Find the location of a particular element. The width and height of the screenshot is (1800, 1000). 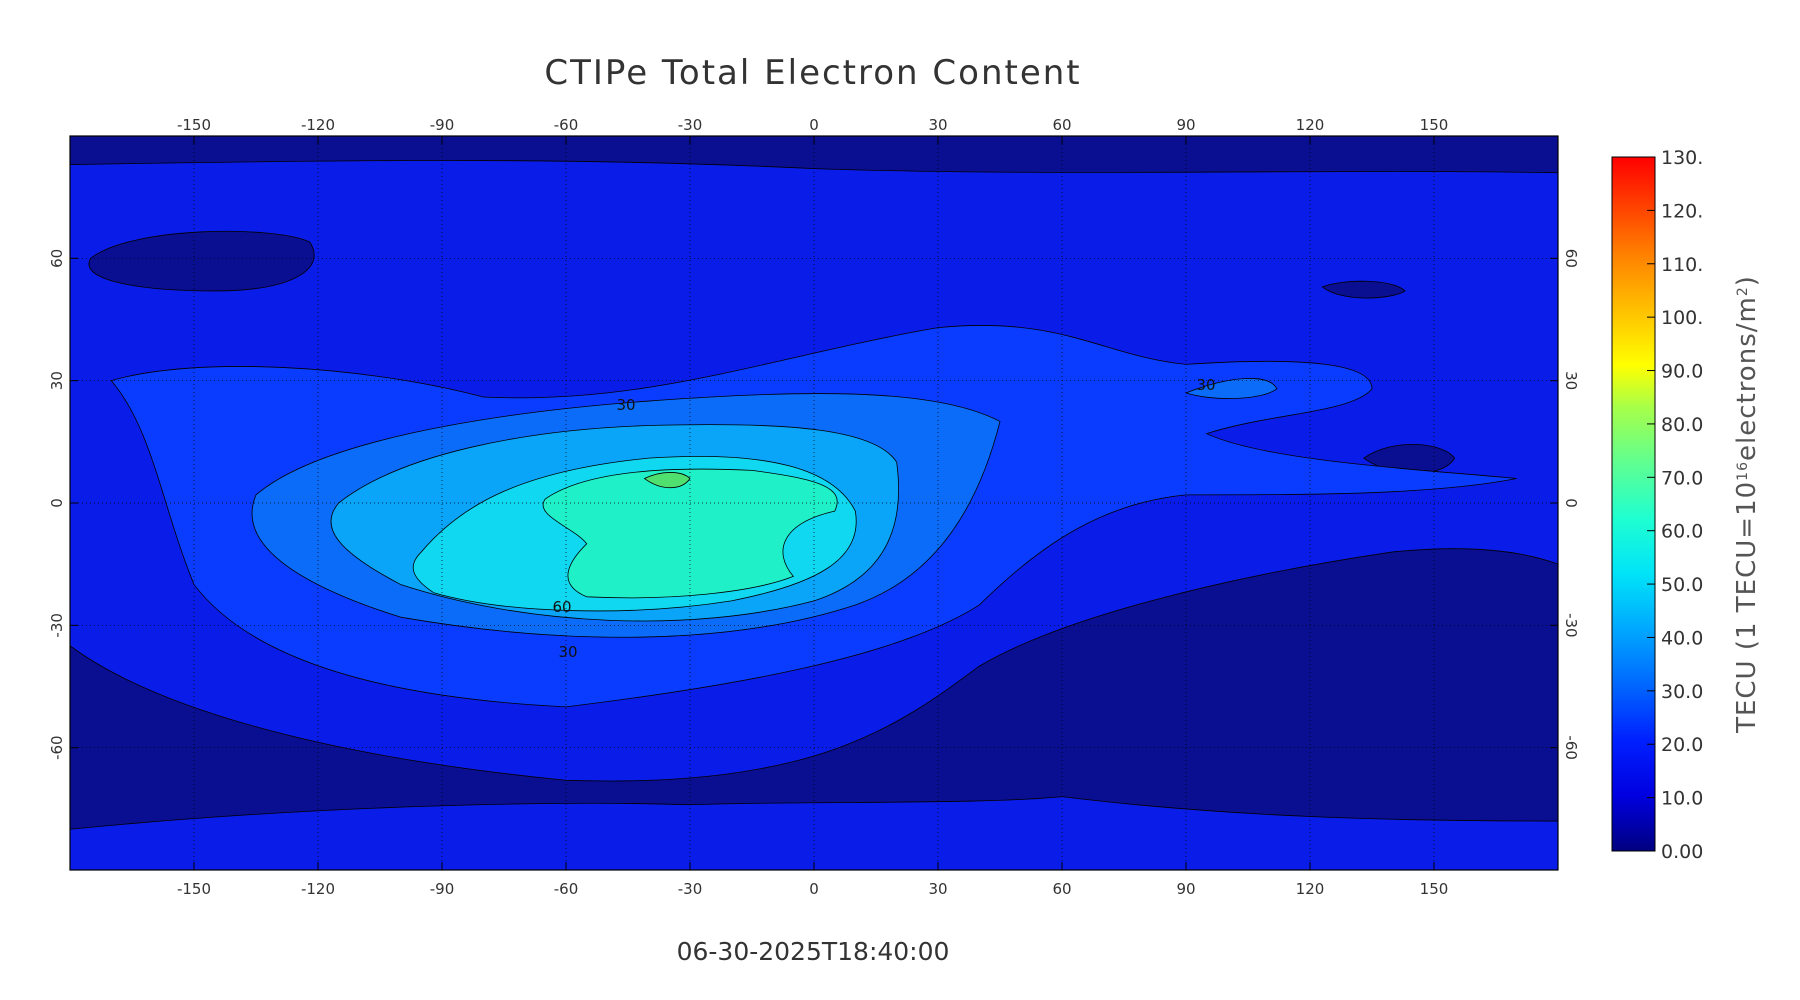

colorbar-label-sup: 16 is located at coordinates (1743, 471).